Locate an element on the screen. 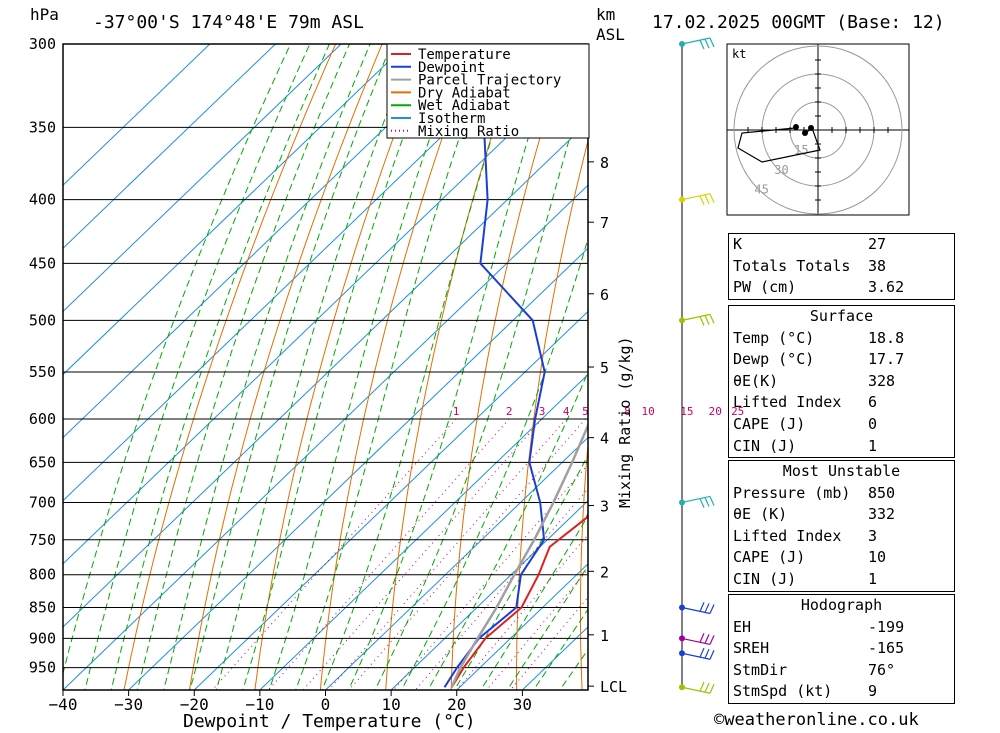 This screenshot has height=733, width=1000. height-ref-label: ASL is located at coordinates (610, 34).